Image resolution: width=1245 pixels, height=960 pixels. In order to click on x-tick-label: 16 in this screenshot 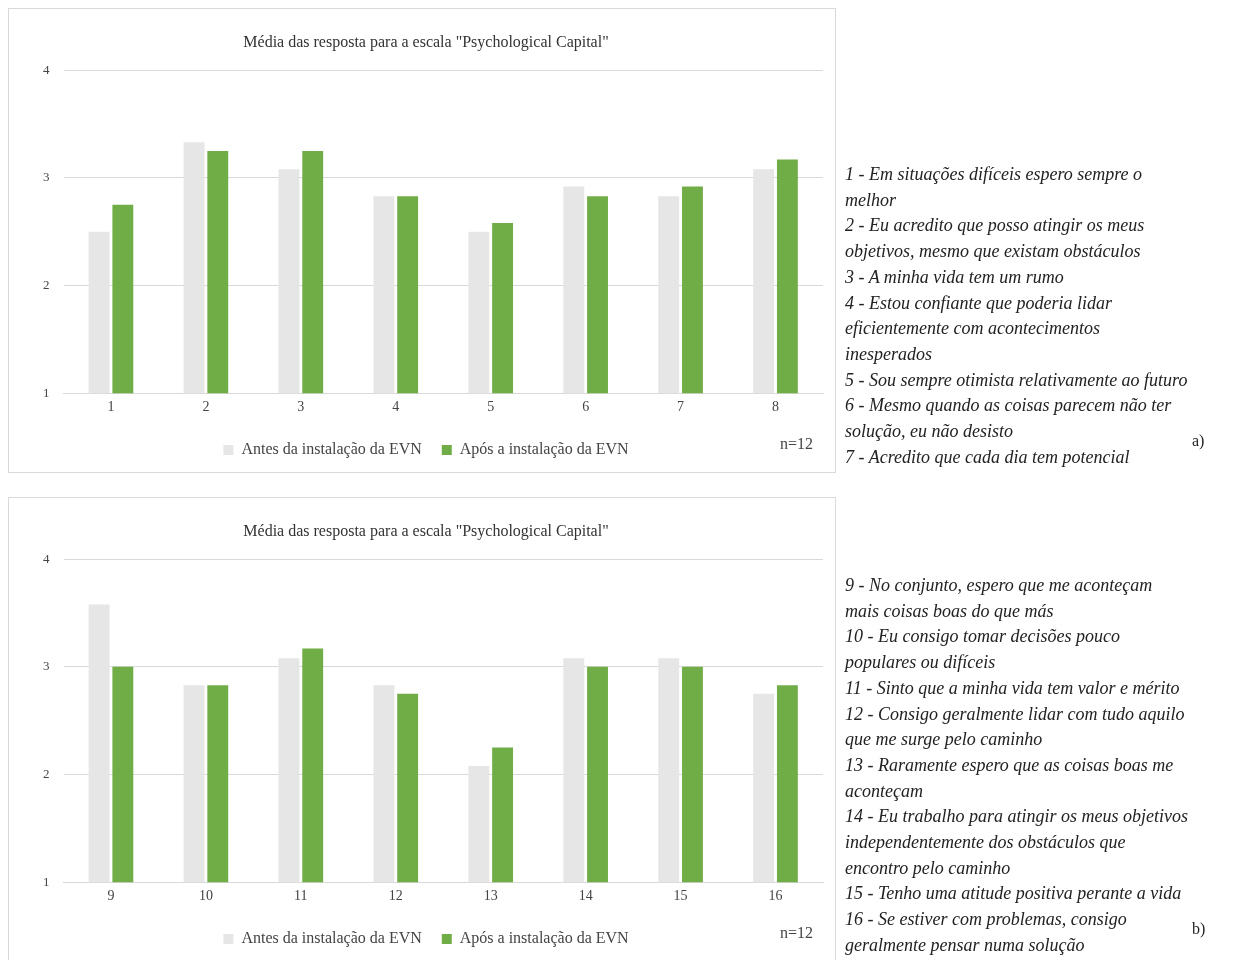, I will do `click(775, 896)`.